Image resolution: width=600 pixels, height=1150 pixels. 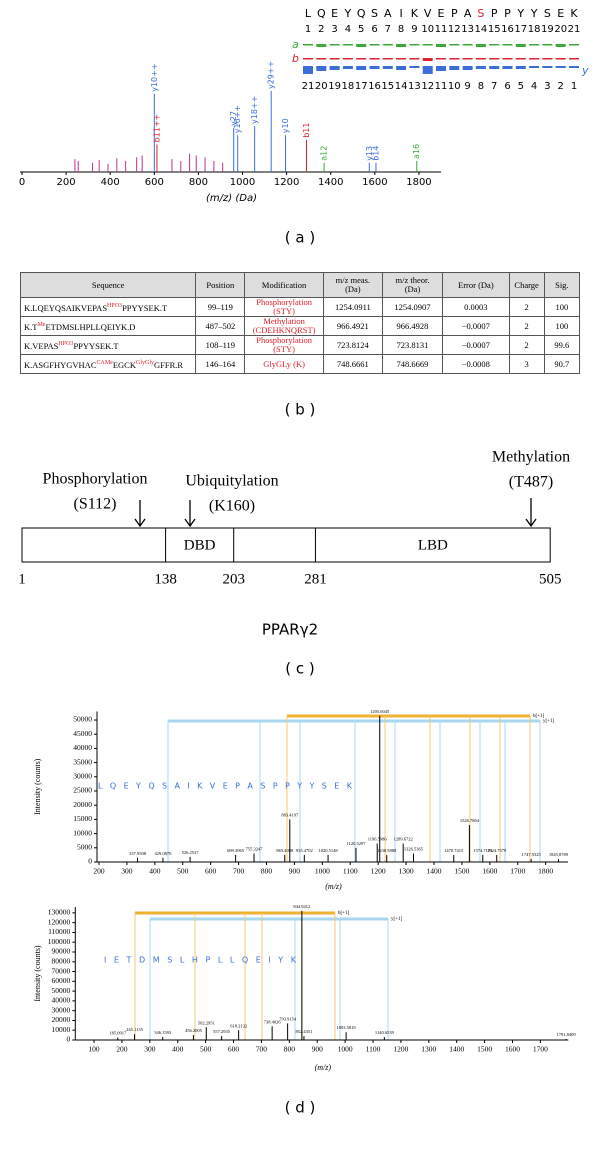 What do you see at coordinates (59, 921) in the screenshot?
I see `y-tick-label: 120000` at bounding box center [59, 921].